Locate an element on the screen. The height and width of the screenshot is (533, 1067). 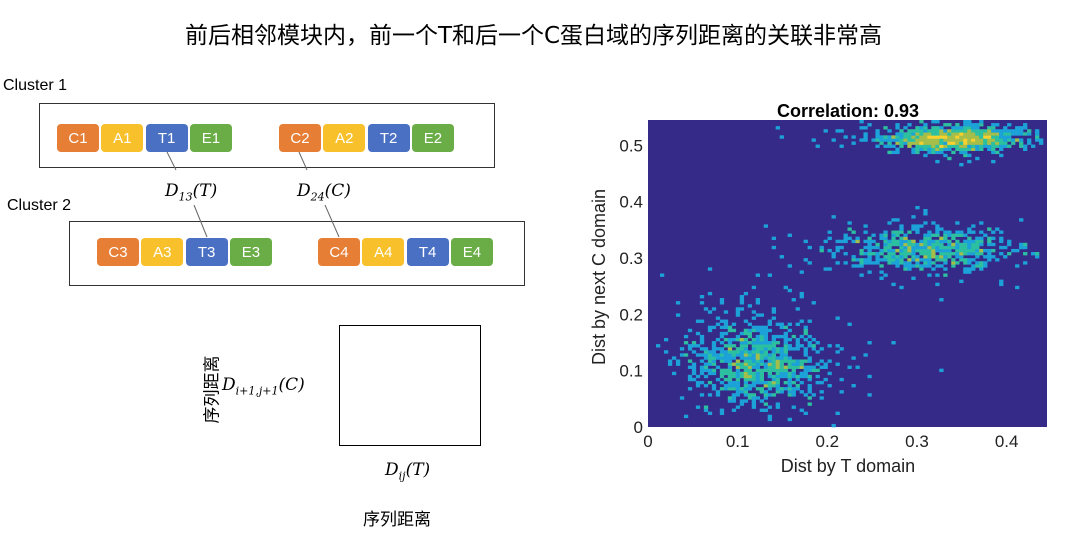
y-math-arg: (C) is located at coordinates (291, 385).